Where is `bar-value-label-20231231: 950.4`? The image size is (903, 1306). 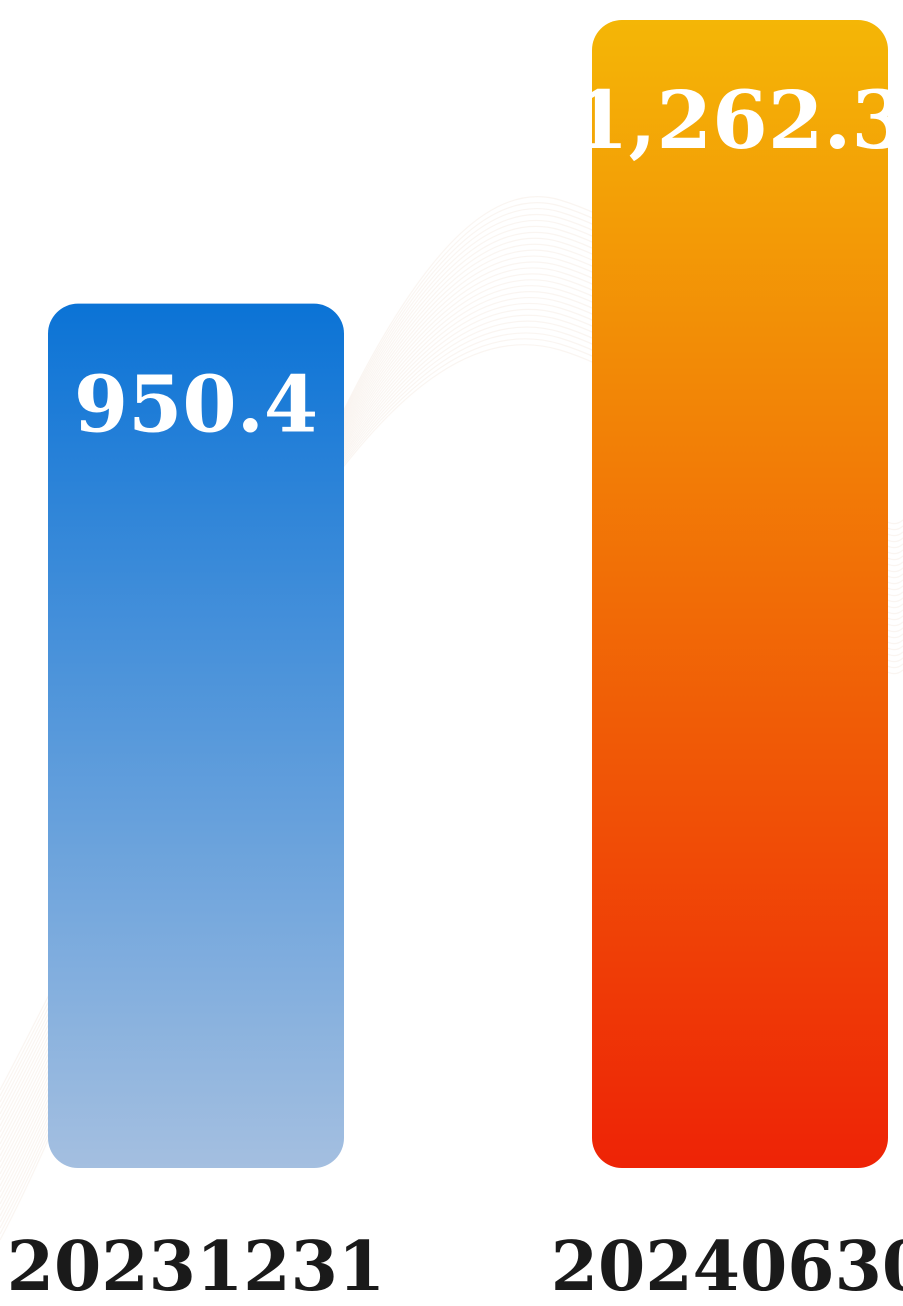
bar-value-label-20231231: 950.4 is located at coordinates (196, 405).